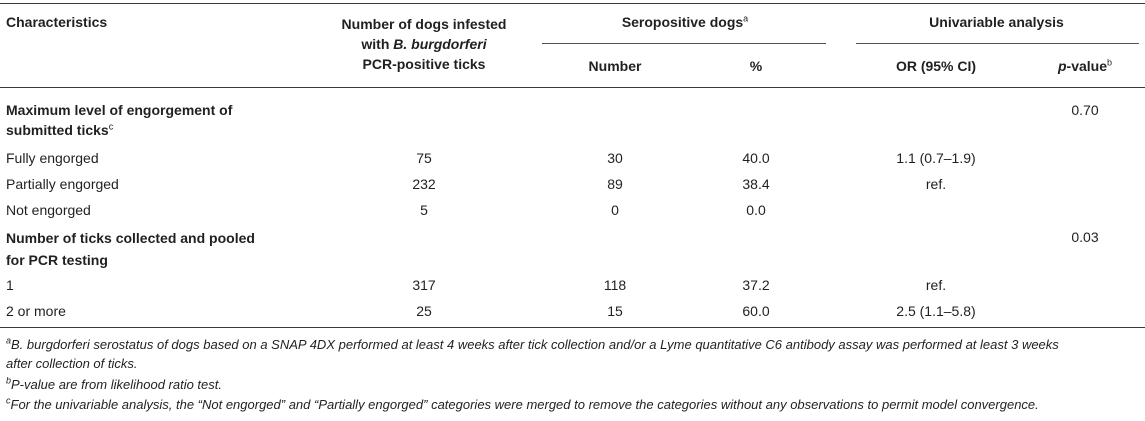  Describe the element at coordinates (36, 311) in the screenshot. I see `row-label: 2 or more` at that location.